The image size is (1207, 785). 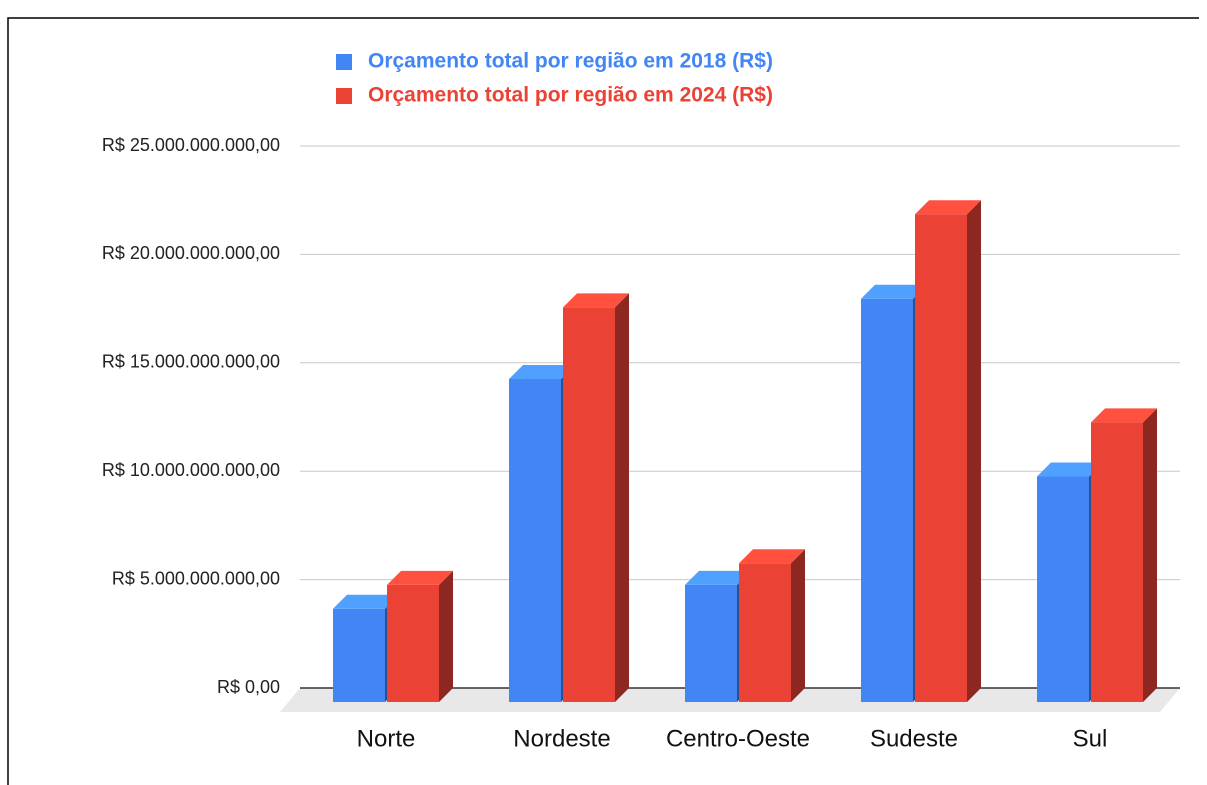 I want to click on y-tick-label: R$ 0,00, so click(x=248, y=687).